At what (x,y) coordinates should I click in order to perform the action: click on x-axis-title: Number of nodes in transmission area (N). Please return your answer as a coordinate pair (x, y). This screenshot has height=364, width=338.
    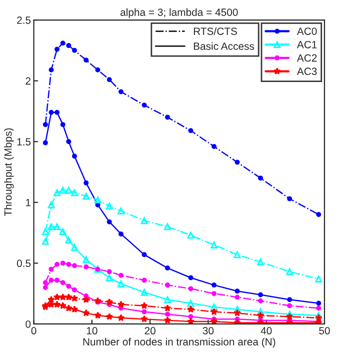
    Looking at the image, I should click on (179, 343).